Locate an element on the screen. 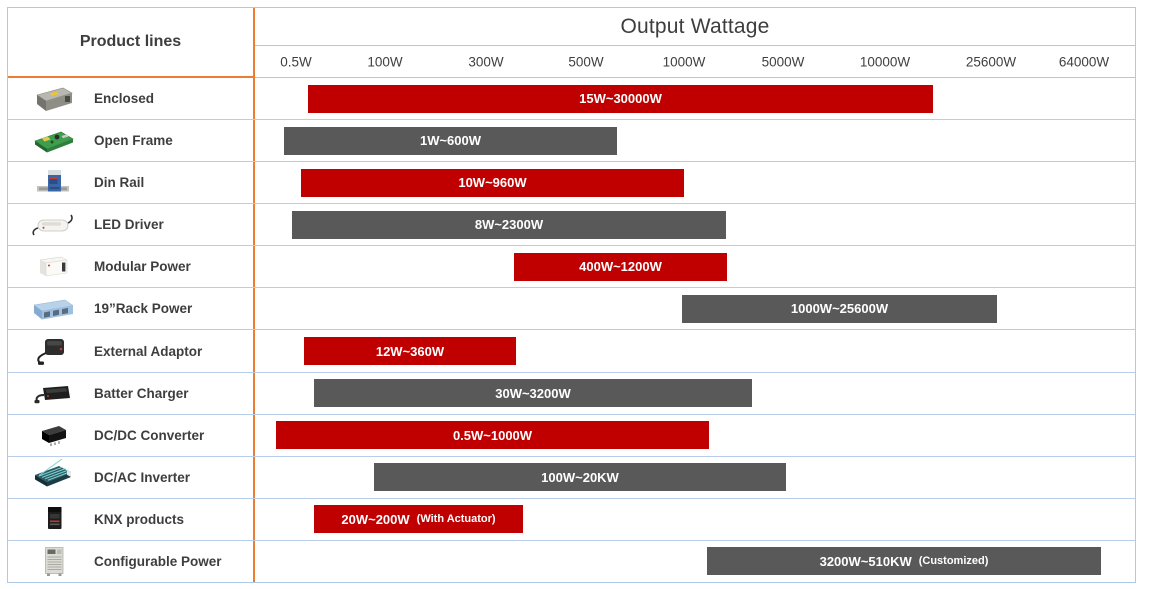  product-cell: External Adaptor is located at coordinates (131, 351).